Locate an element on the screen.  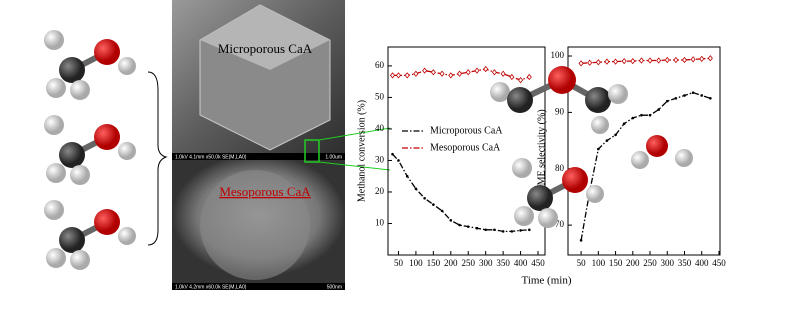
sem-info: 1.0kV 4.2mm x60.0k SE(M,LA0) is located at coordinates (211, 287).